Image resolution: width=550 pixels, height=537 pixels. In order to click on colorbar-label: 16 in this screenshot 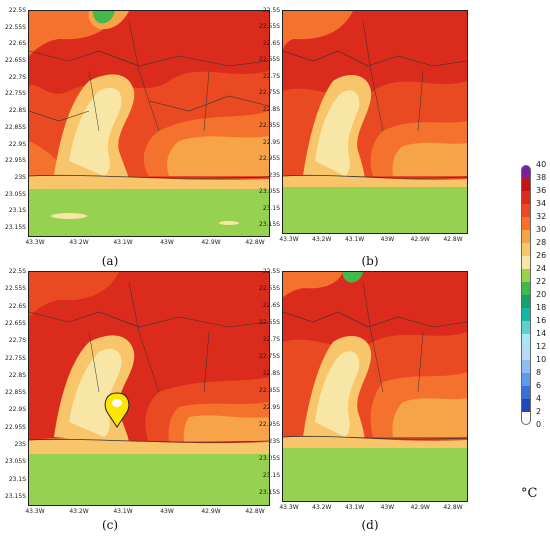, I will do `click(541, 320)`.